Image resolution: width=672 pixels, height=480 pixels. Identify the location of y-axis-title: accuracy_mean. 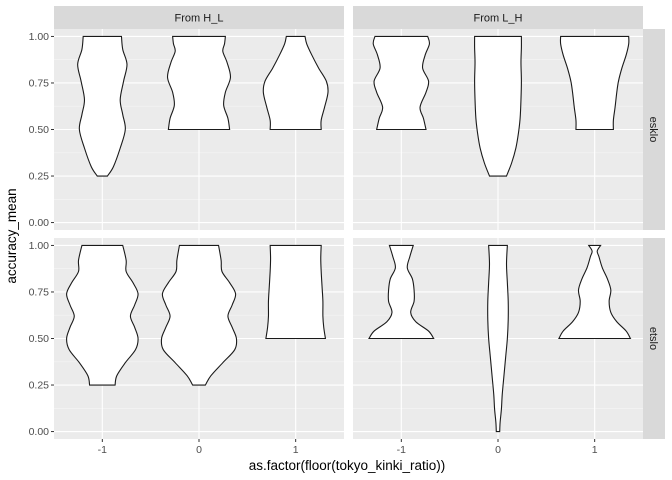
(11, 235).